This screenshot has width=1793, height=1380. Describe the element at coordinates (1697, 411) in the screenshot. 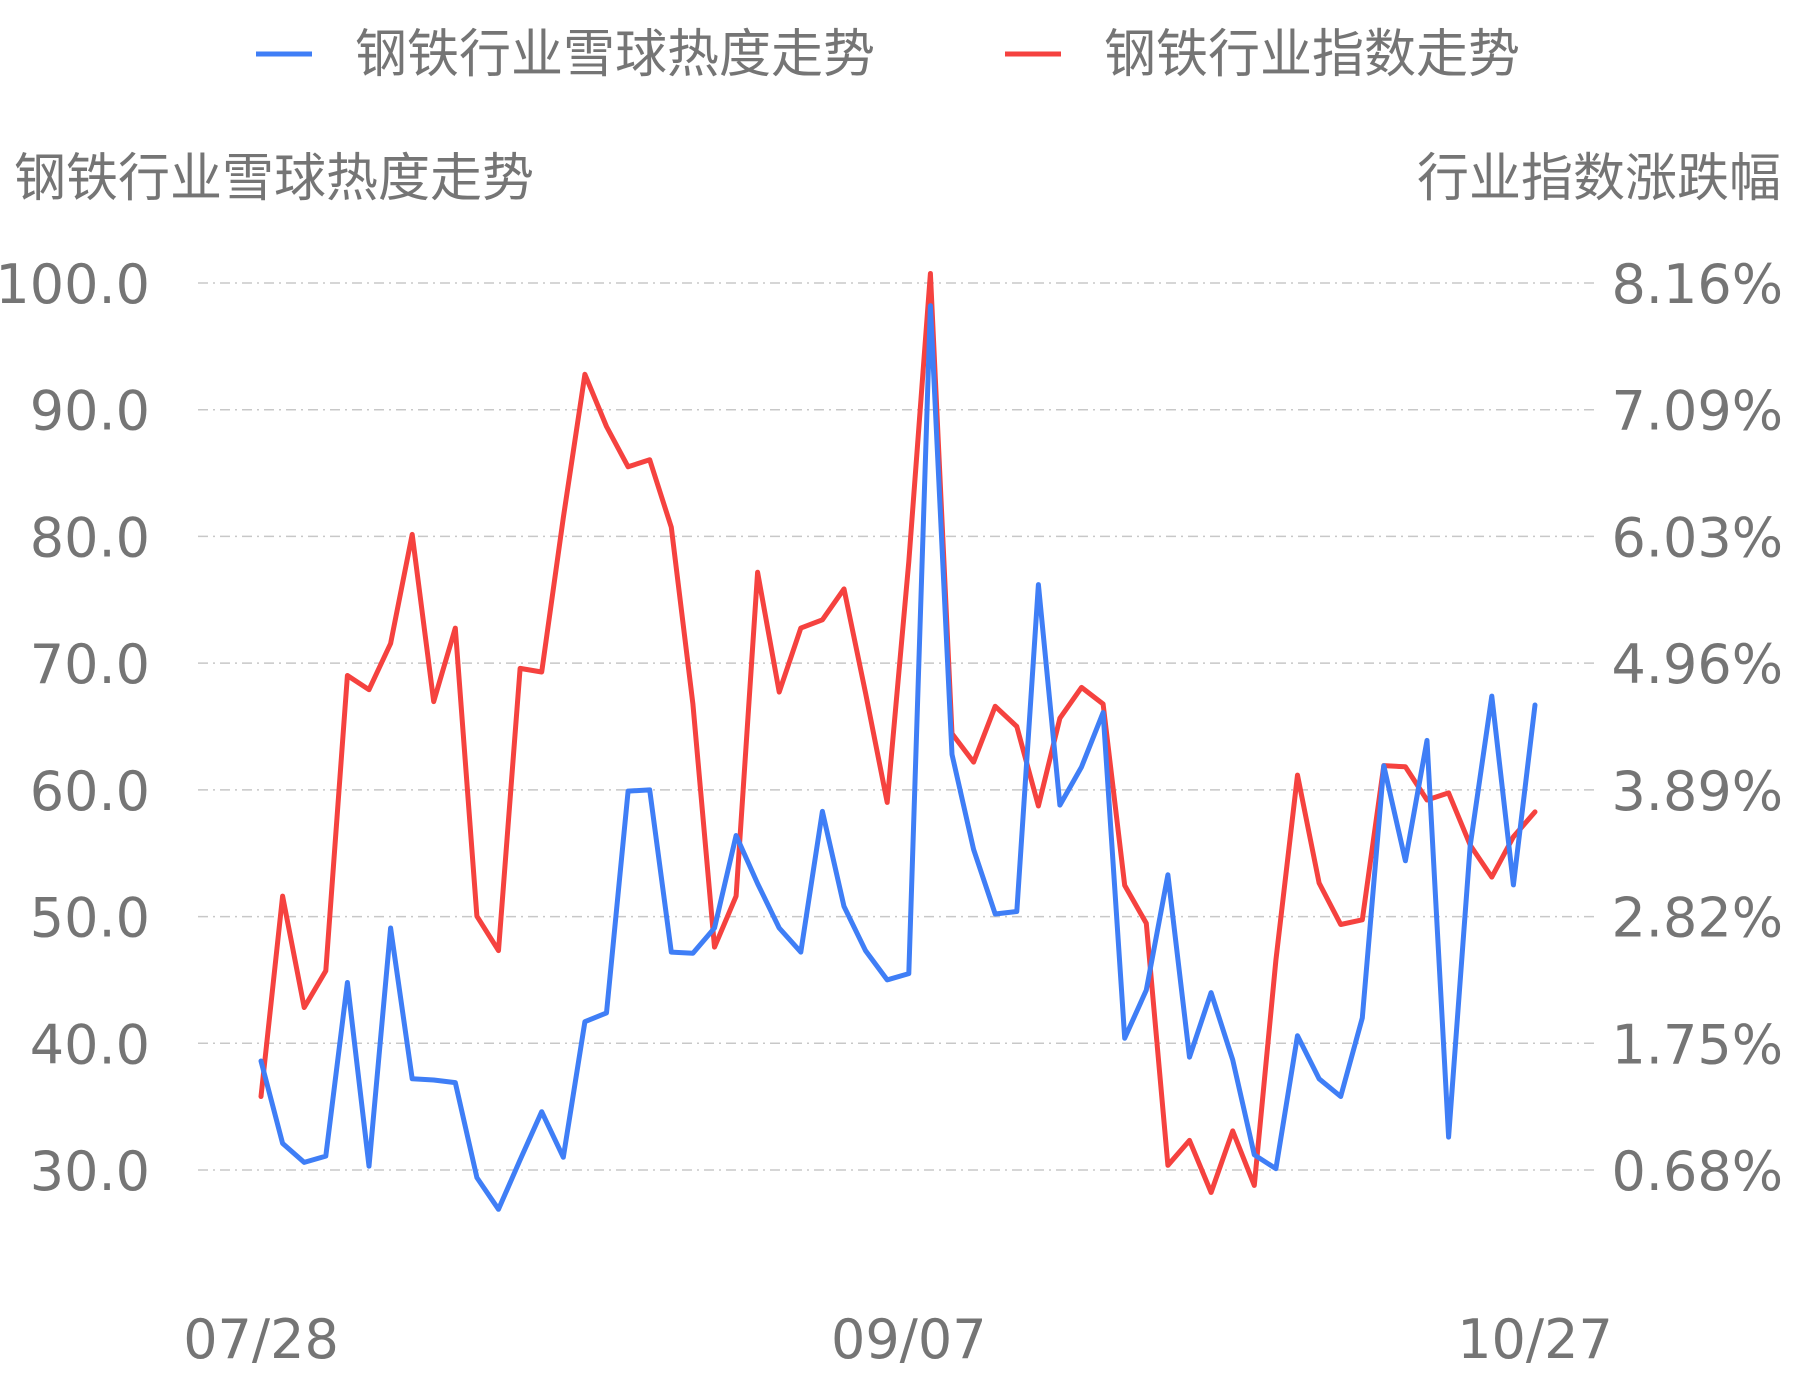

I see `right-tick-label: 7.09%` at that location.